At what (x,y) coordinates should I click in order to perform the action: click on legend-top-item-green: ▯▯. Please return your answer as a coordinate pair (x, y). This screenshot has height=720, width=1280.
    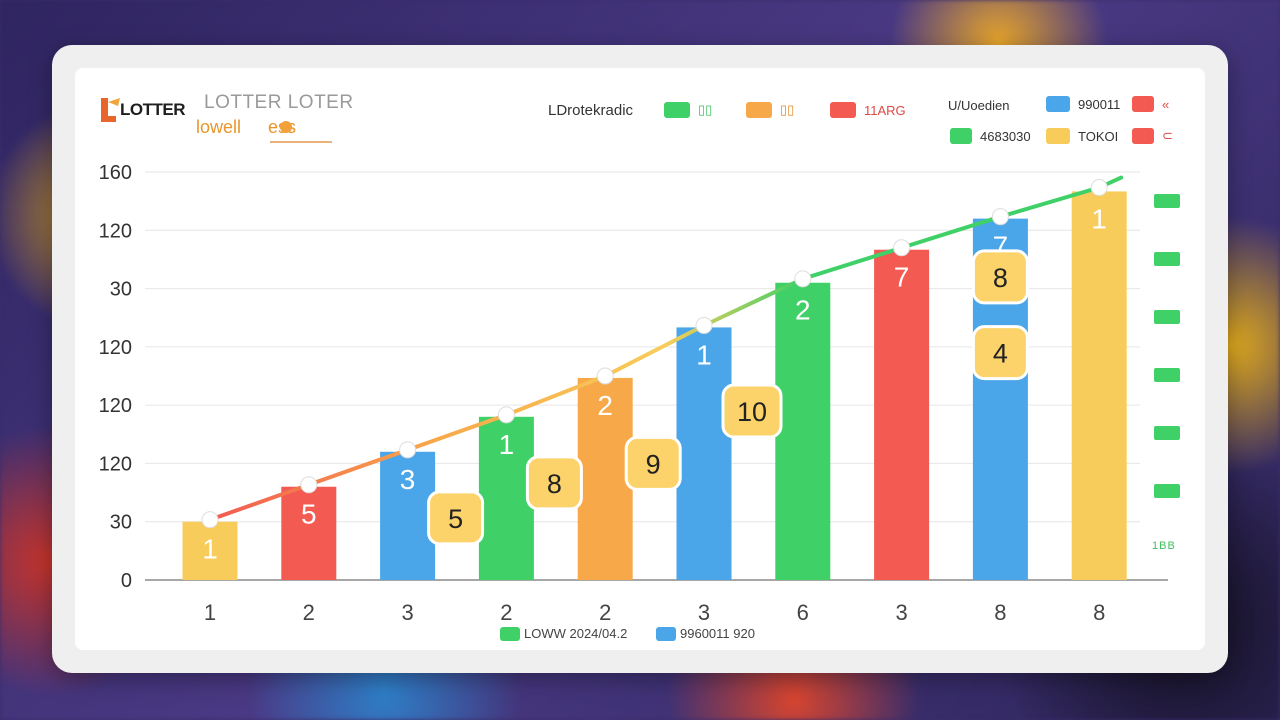
    Looking at the image, I should click on (688, 110).